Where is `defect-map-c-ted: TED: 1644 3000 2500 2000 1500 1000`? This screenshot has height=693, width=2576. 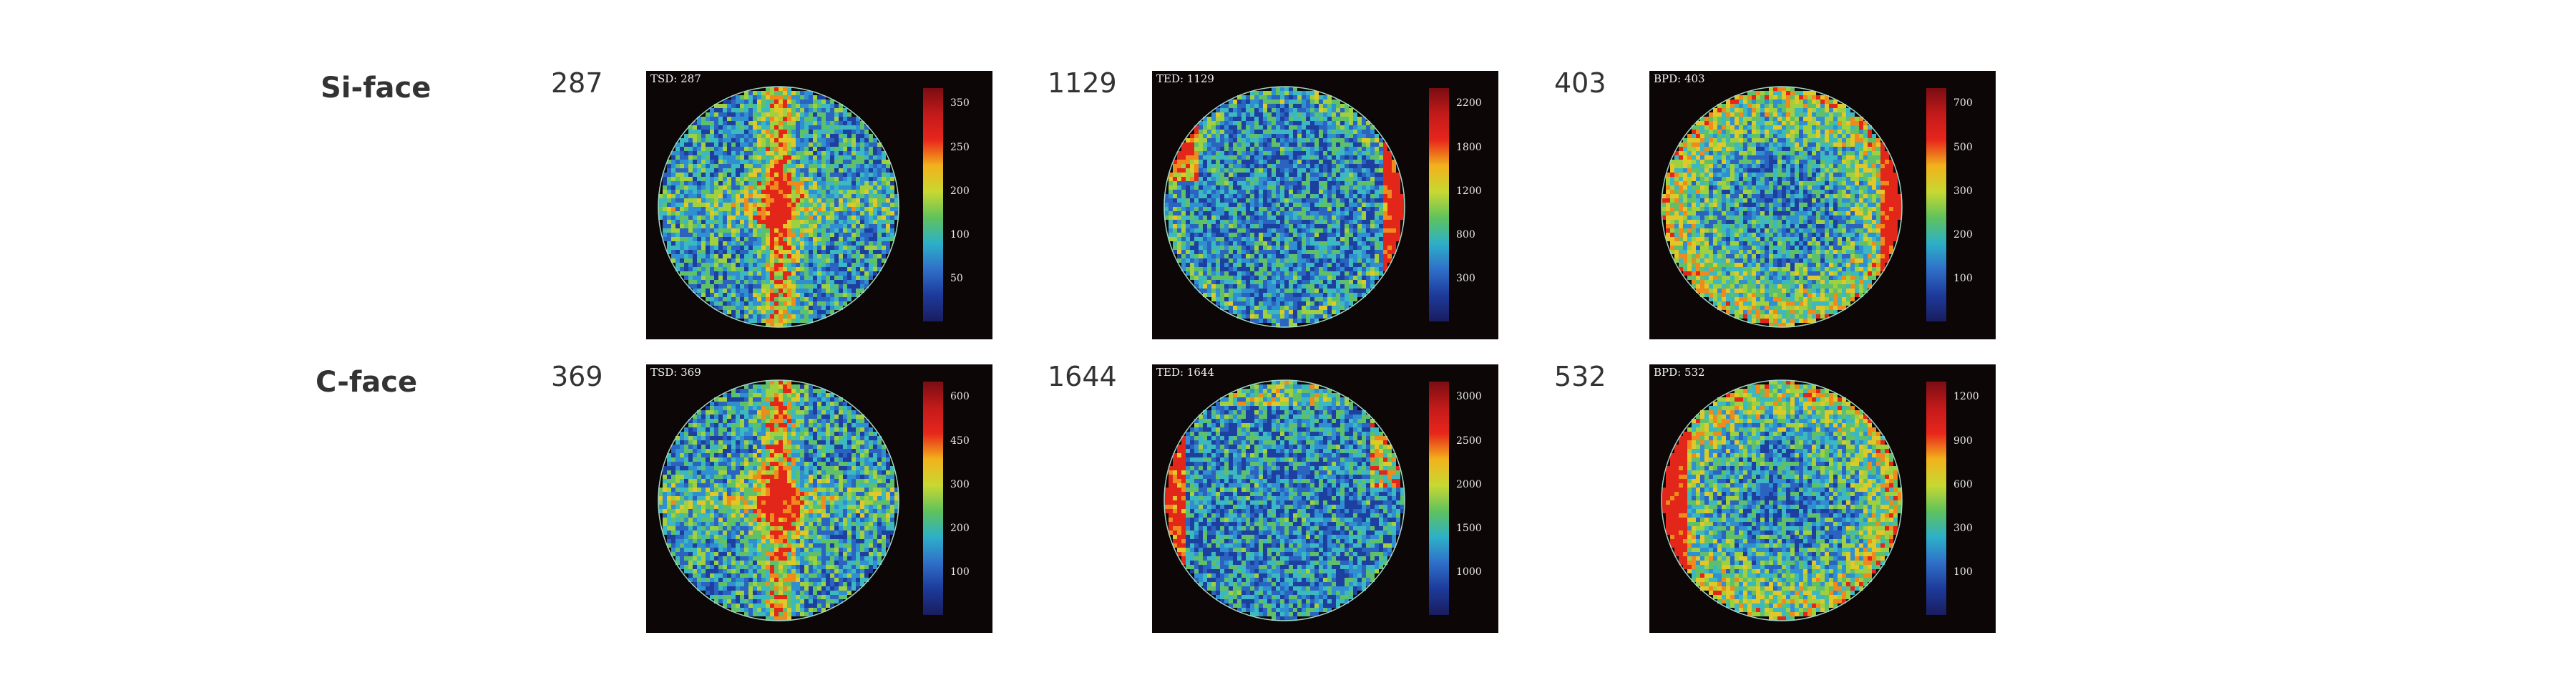 defect-map-c-ted: TED: 1644 3000 2500 2000 1500 1000 is located at coordinates (1325, 498).